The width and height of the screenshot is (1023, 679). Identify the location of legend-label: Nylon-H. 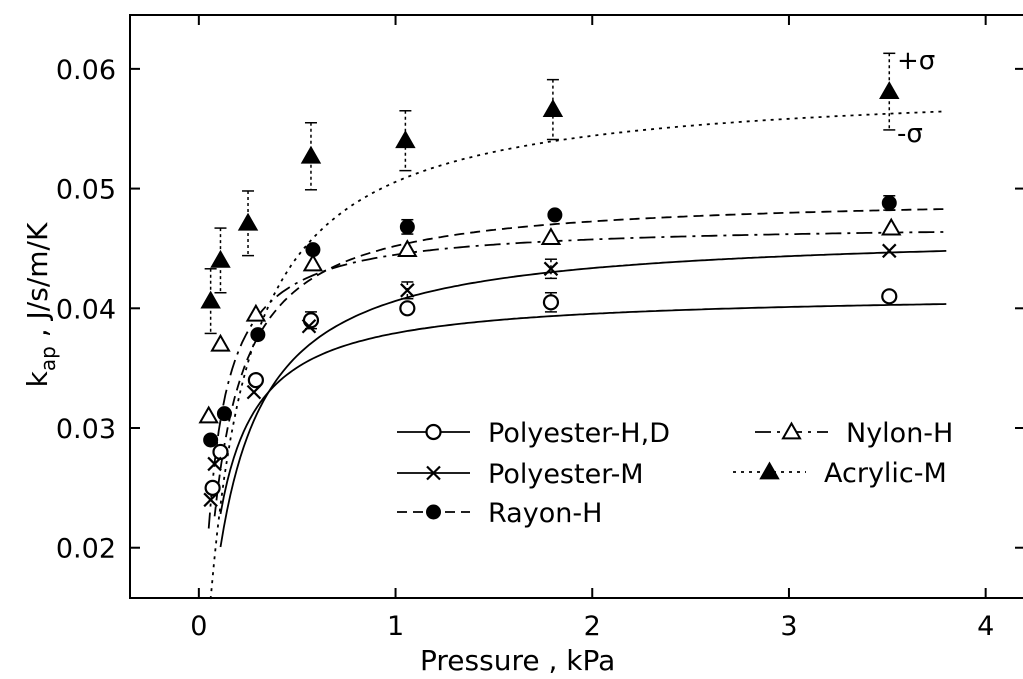
(899, 433).